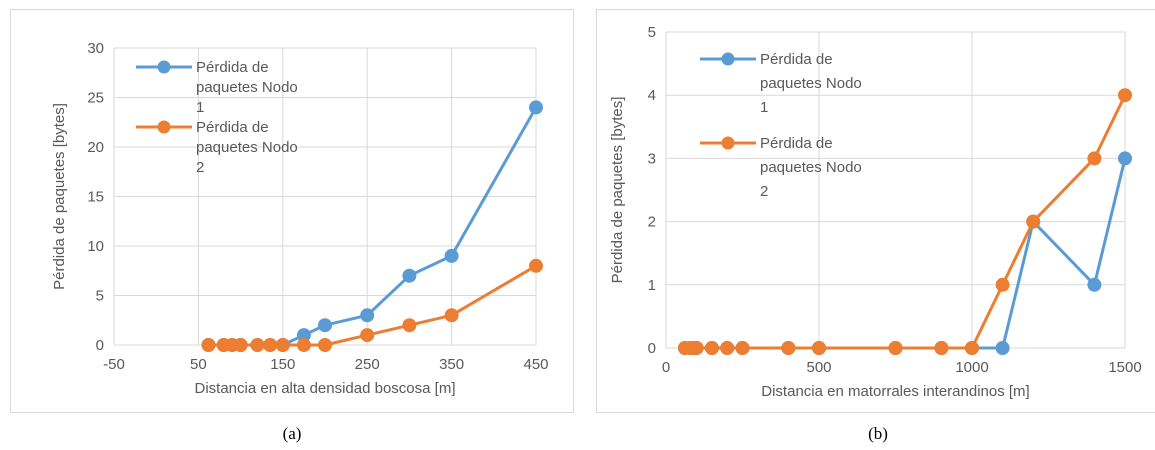  I want to click on x-tick-label: 150, so click(282, 364).